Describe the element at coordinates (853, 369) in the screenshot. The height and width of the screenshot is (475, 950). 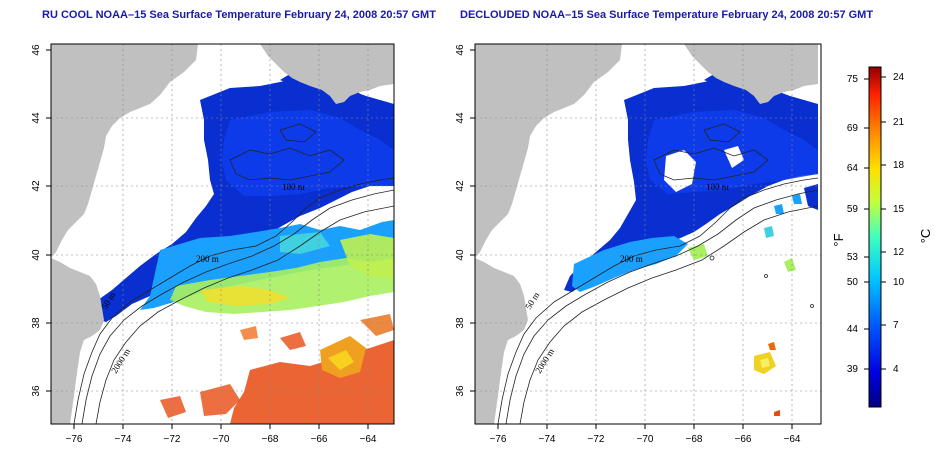
I see `fahrenheit-tick: 39` at that location.